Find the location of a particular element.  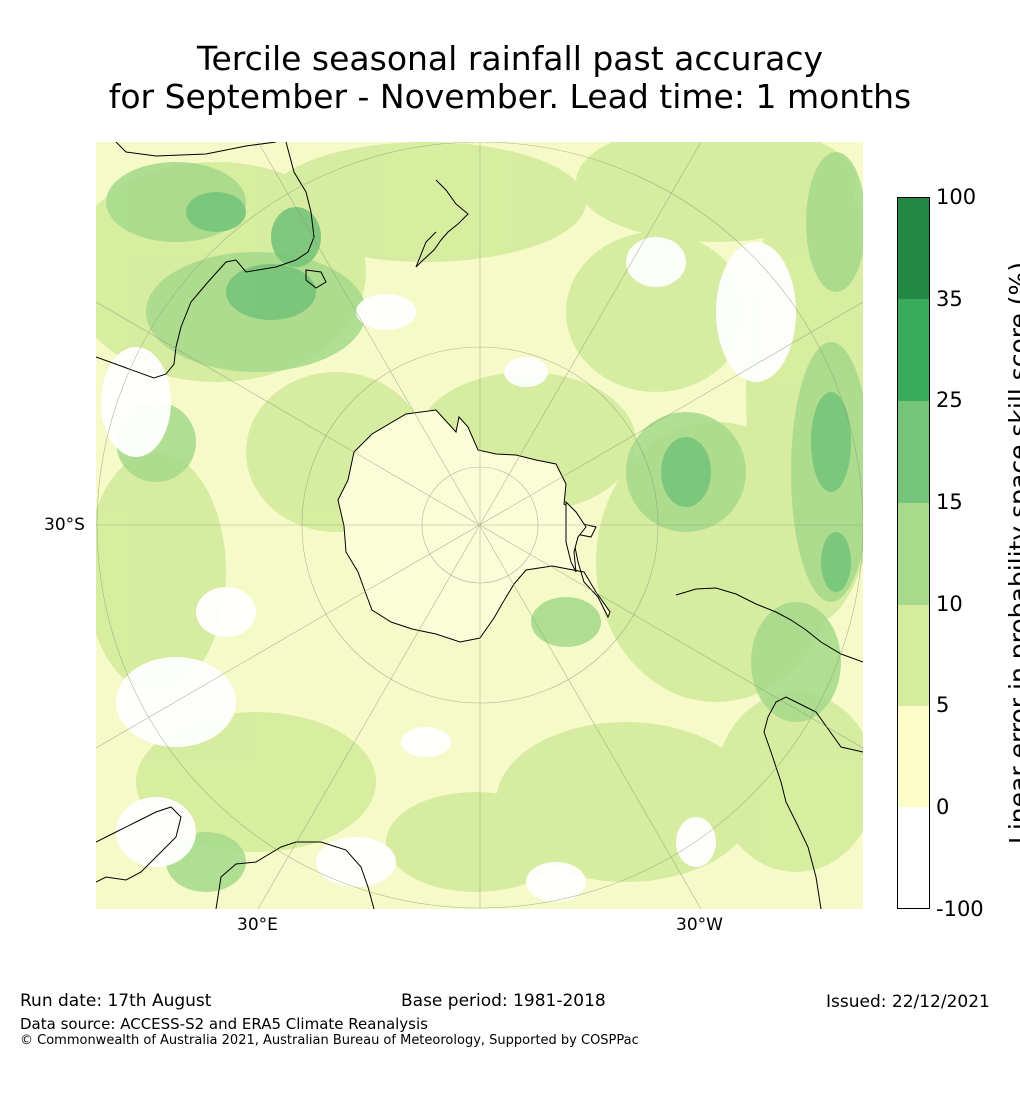

antarctica-landmass is located at coordinates (474, 526).